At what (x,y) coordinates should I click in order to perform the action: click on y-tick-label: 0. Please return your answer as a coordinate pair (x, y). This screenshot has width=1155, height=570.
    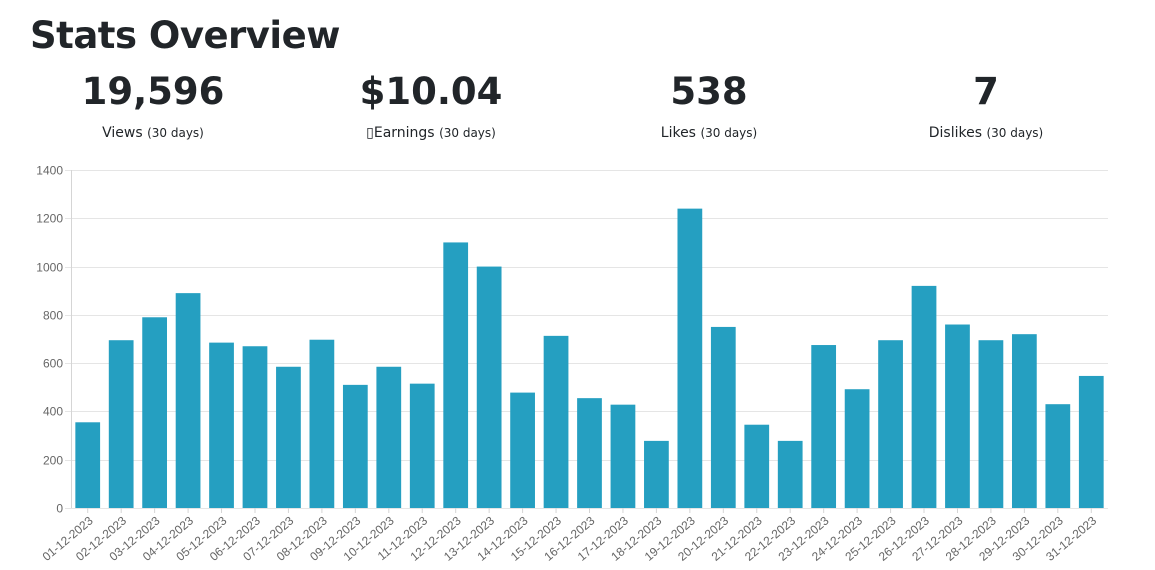
    Looking at the image, I should click on (59, 509).